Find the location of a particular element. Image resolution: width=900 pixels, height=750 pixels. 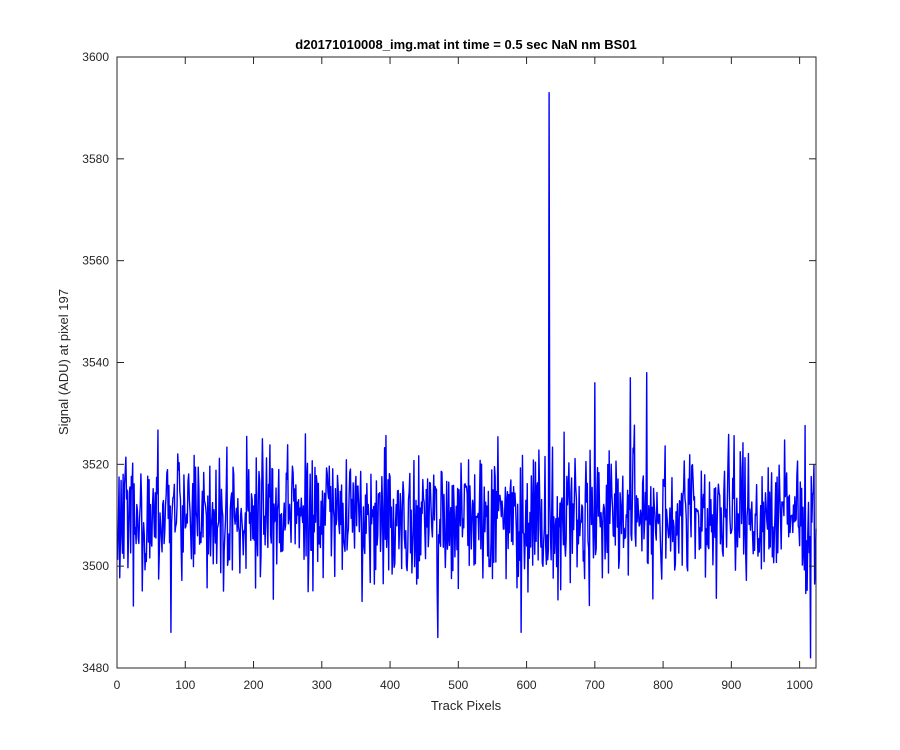

x-tick-label: 300 is located at coordinates (322, 685).